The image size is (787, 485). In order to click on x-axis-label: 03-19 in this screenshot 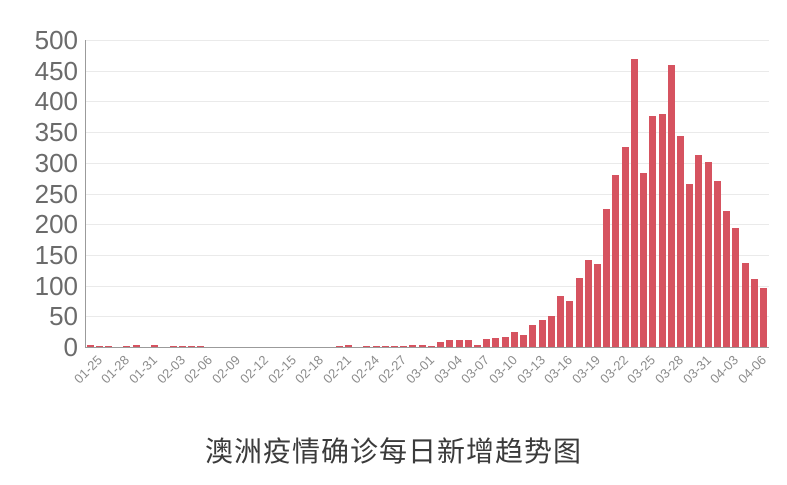, I will do `click(586, 369)`.